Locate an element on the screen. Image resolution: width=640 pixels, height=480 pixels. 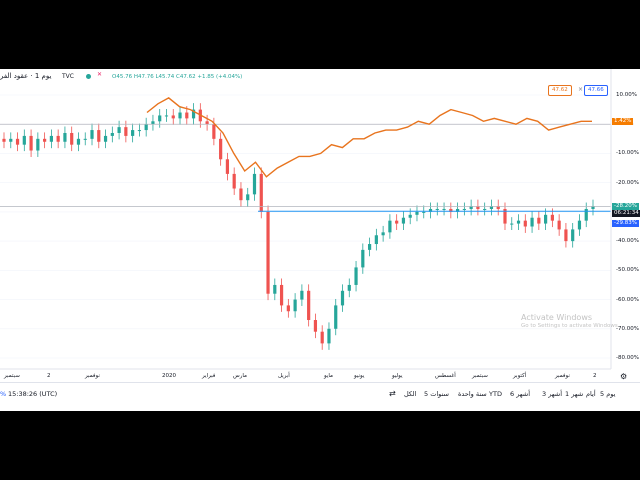
compare-value-left: 47.62 is located at coordinates (560, 90).